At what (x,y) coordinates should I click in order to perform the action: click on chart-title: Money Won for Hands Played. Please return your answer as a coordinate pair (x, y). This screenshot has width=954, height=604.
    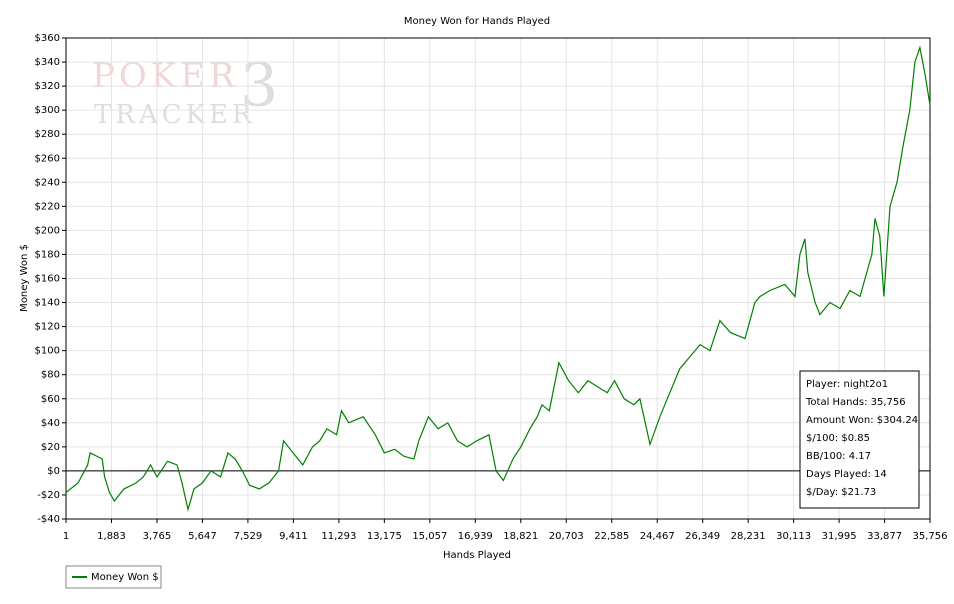
    Looking at the image, I should click on (477, 21).